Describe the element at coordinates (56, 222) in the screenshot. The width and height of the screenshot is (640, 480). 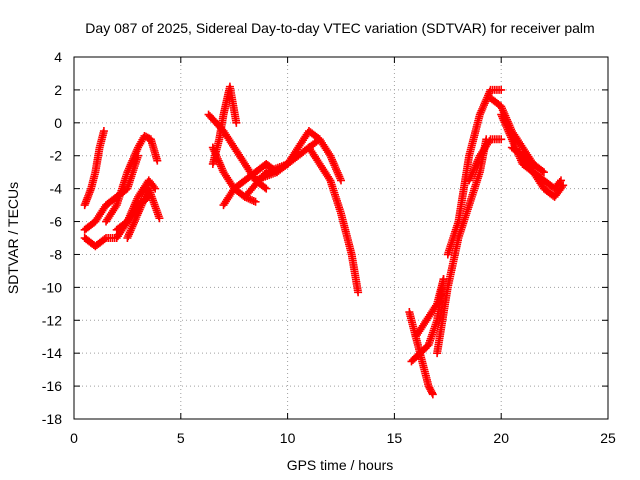
I see `y-tick-label: -6` at that location.